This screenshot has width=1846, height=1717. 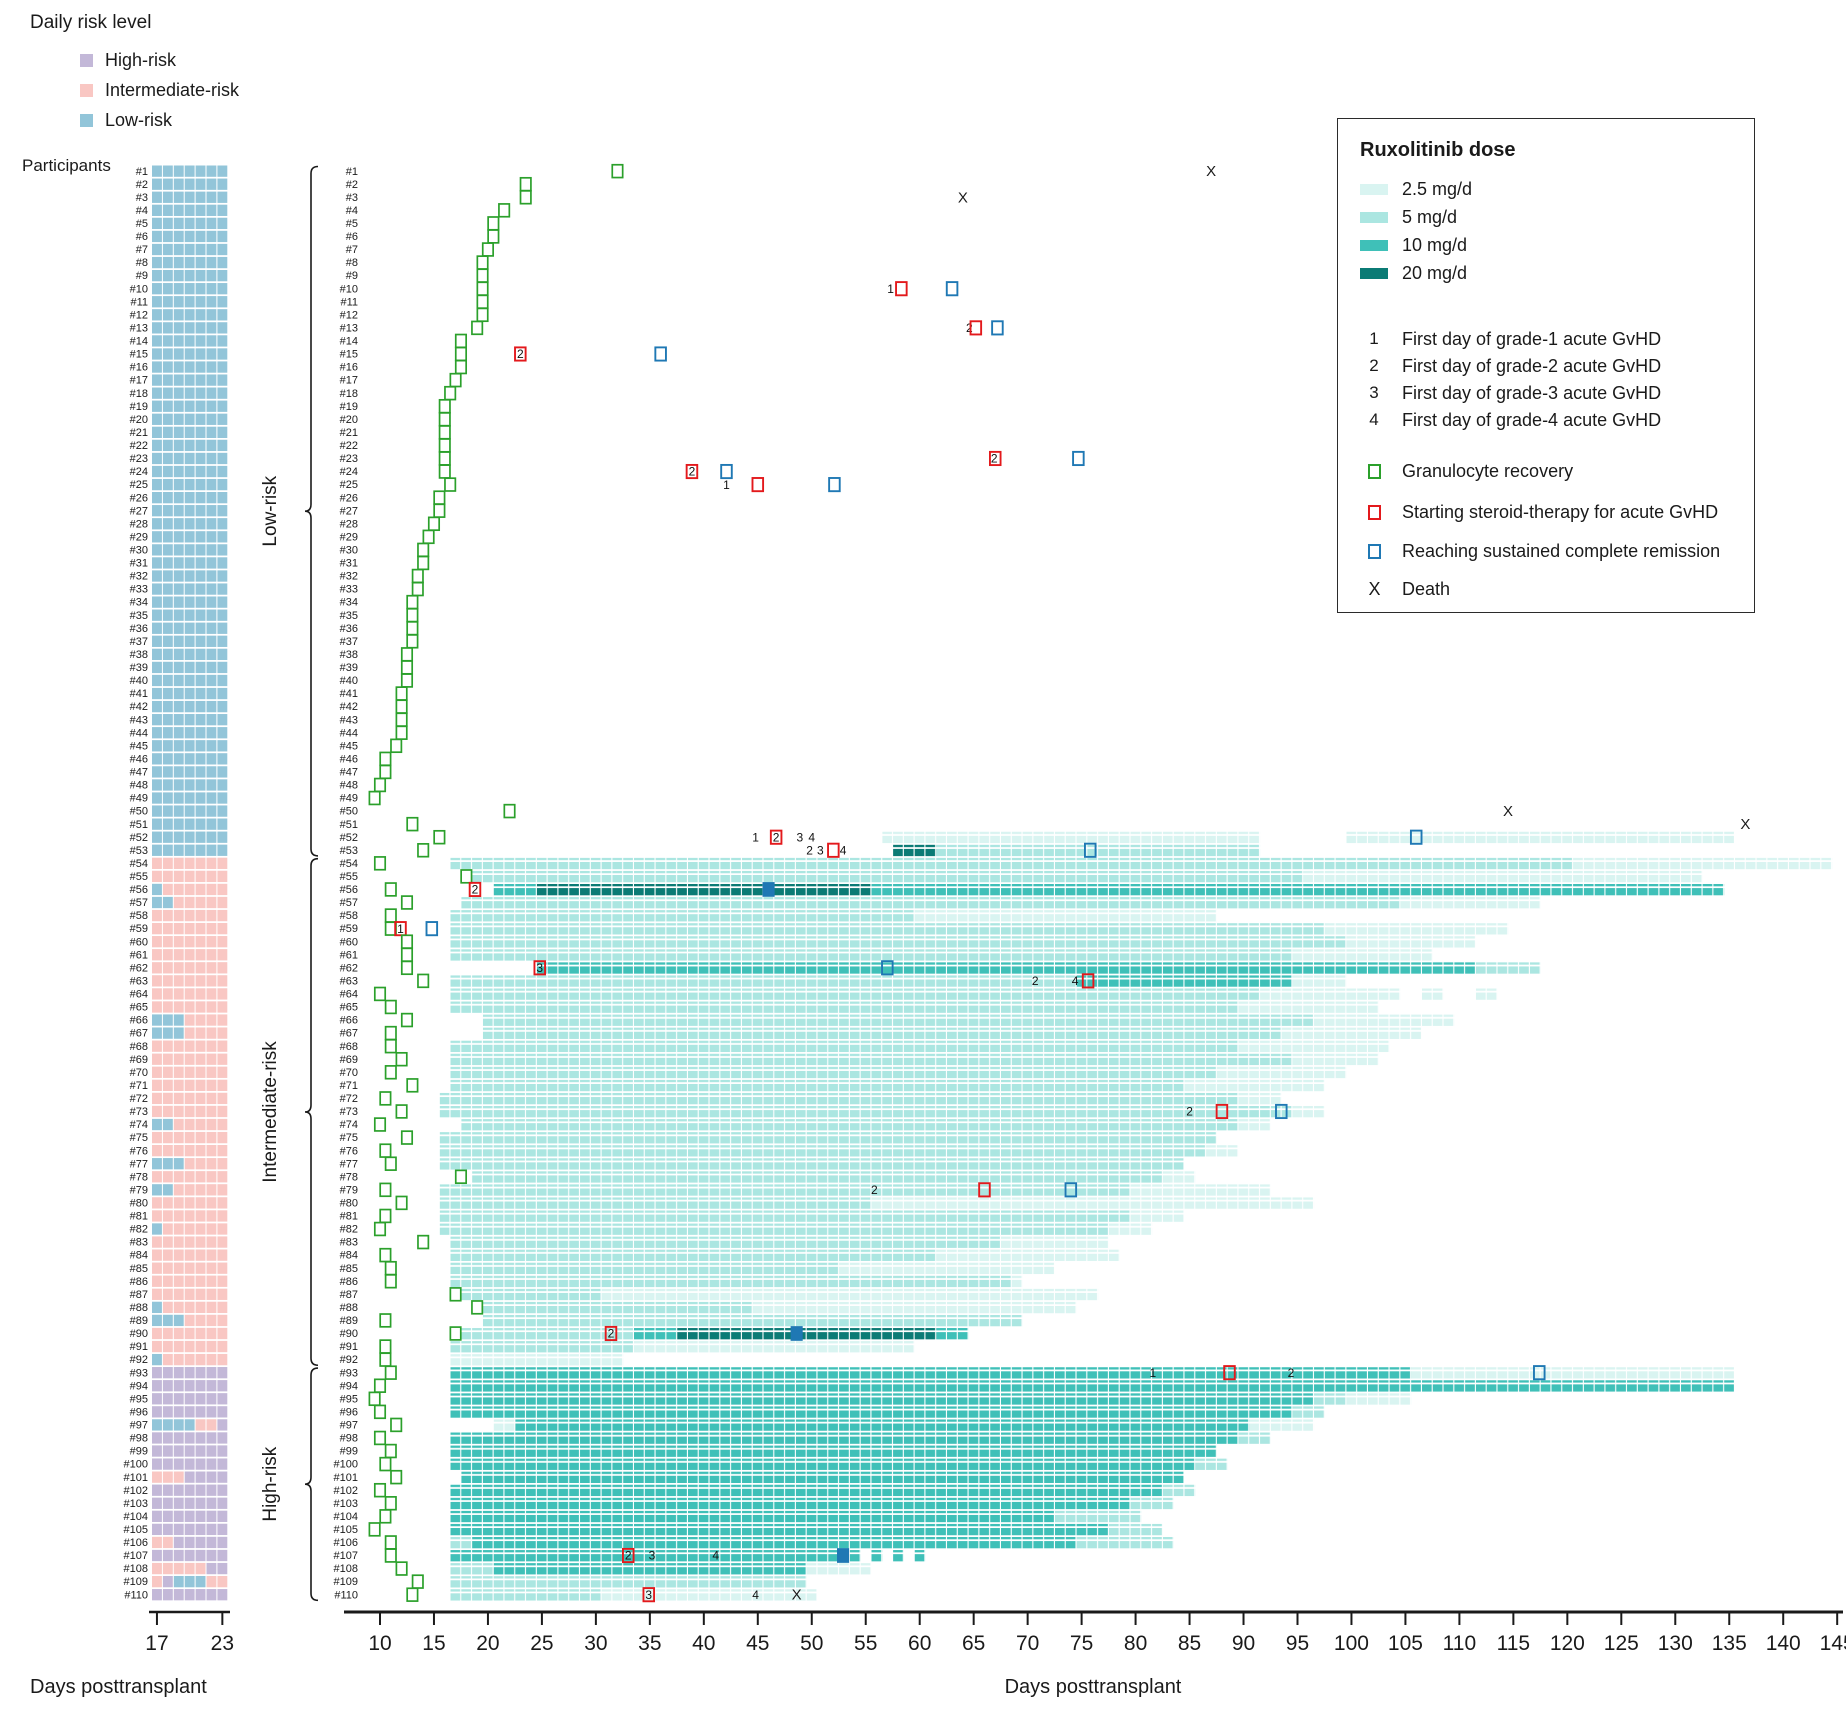 I want to click on right-x-axis-tick-label: 120, so click(x=1567, y=1643).